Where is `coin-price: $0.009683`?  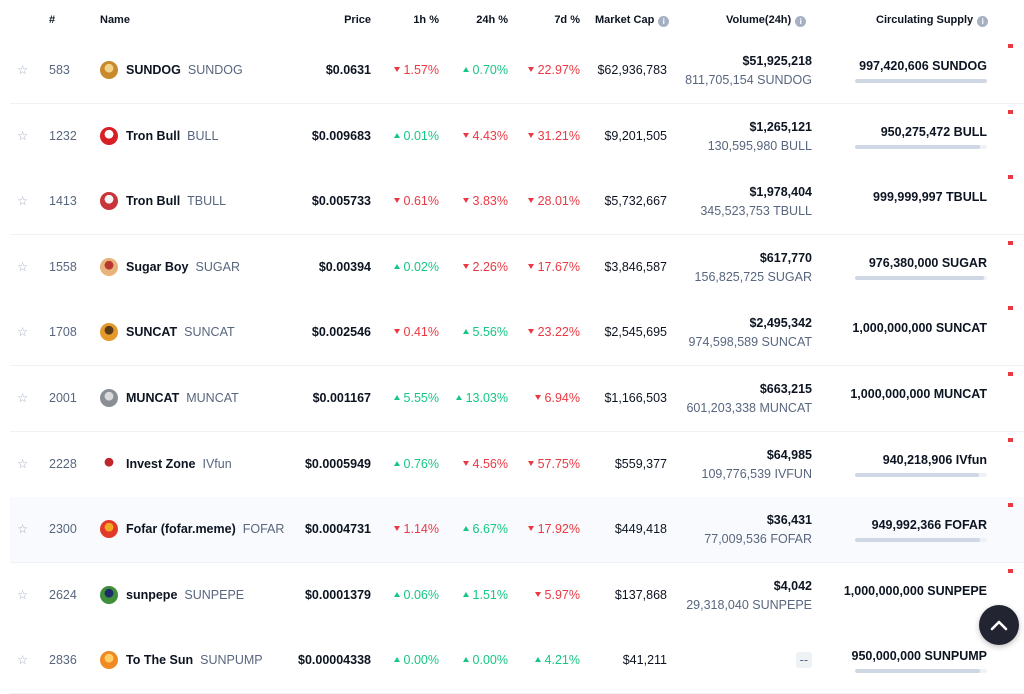
coin-price: $0.009683 is located at coordinates (341, 135).